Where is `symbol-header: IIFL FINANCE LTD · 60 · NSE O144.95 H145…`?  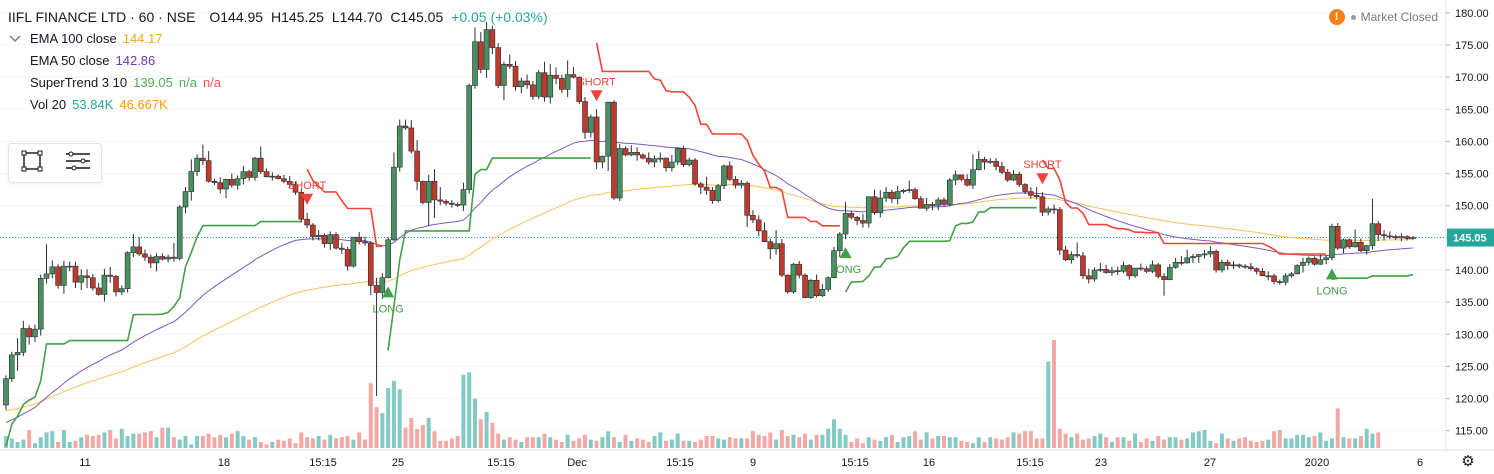 symbol-header: IIFL FINANCE LTD · 60 · NSE O144.95 H145… is located at coordinates (280, 17).